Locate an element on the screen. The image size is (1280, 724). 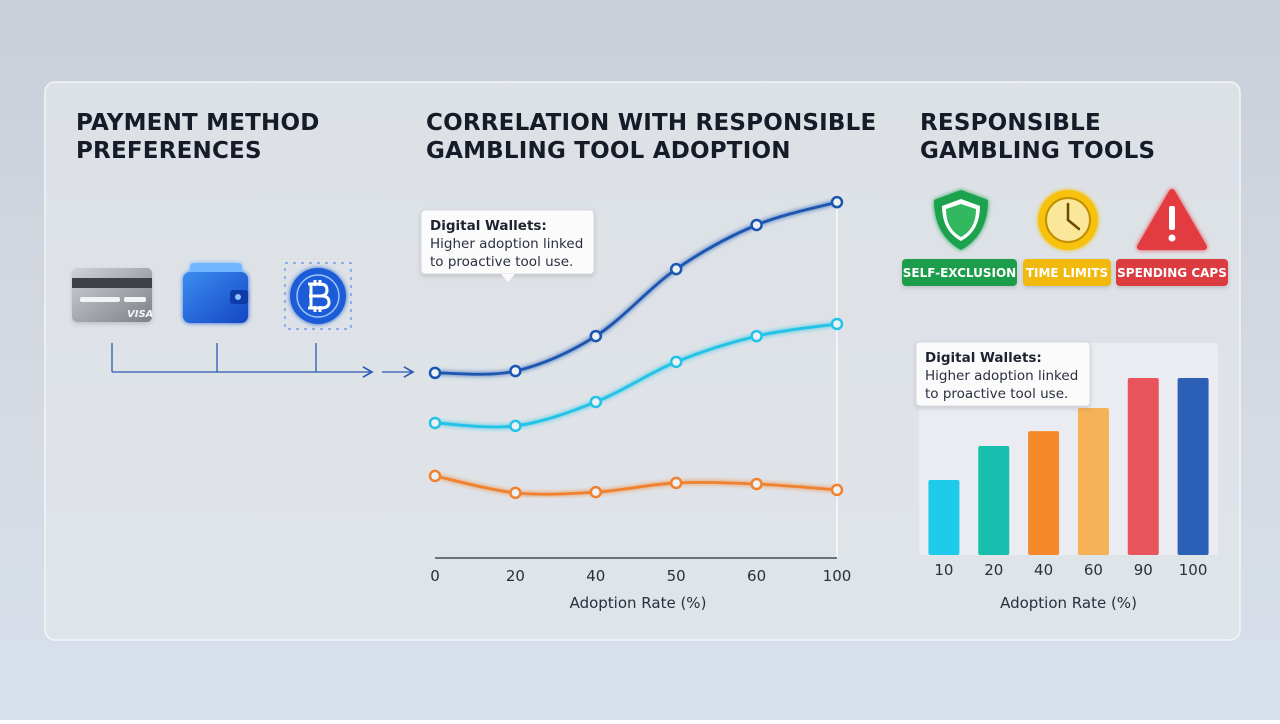
panel-title: PAYMENT METHOD is located at coordinates (198, 123).